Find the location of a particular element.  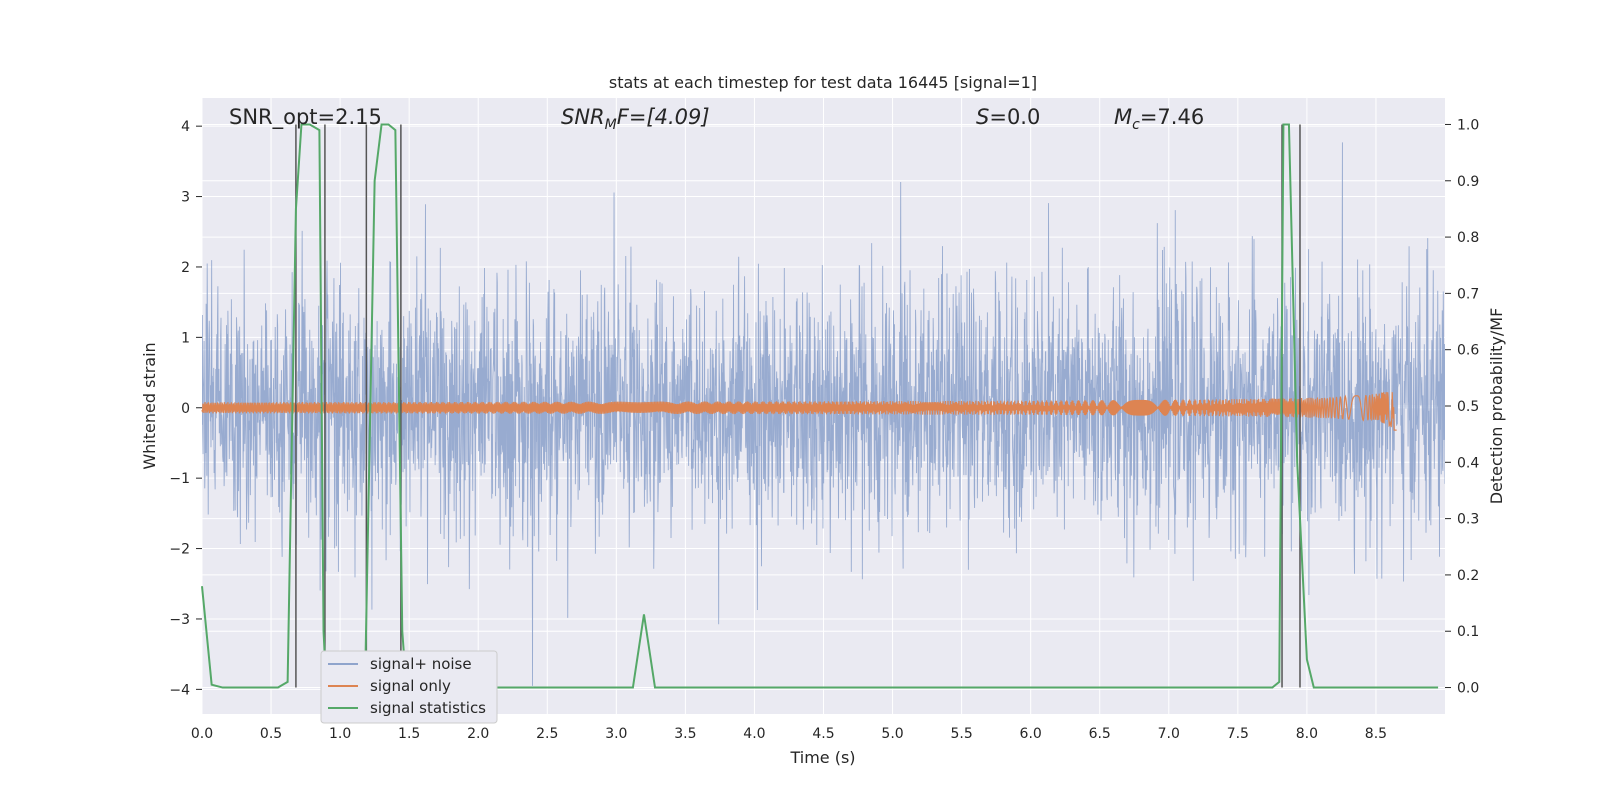

y2-tick-label: 0.5 is located at coordinates (1468, 407).